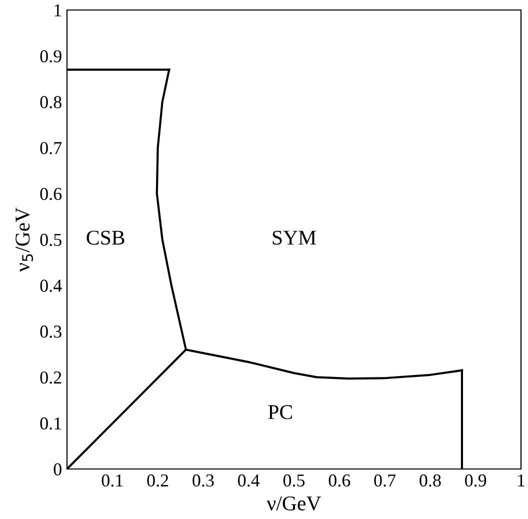 The width and height of the screenshot is (528, 519). I want to click on x-tick-label: 0.8, so click(430, 480).